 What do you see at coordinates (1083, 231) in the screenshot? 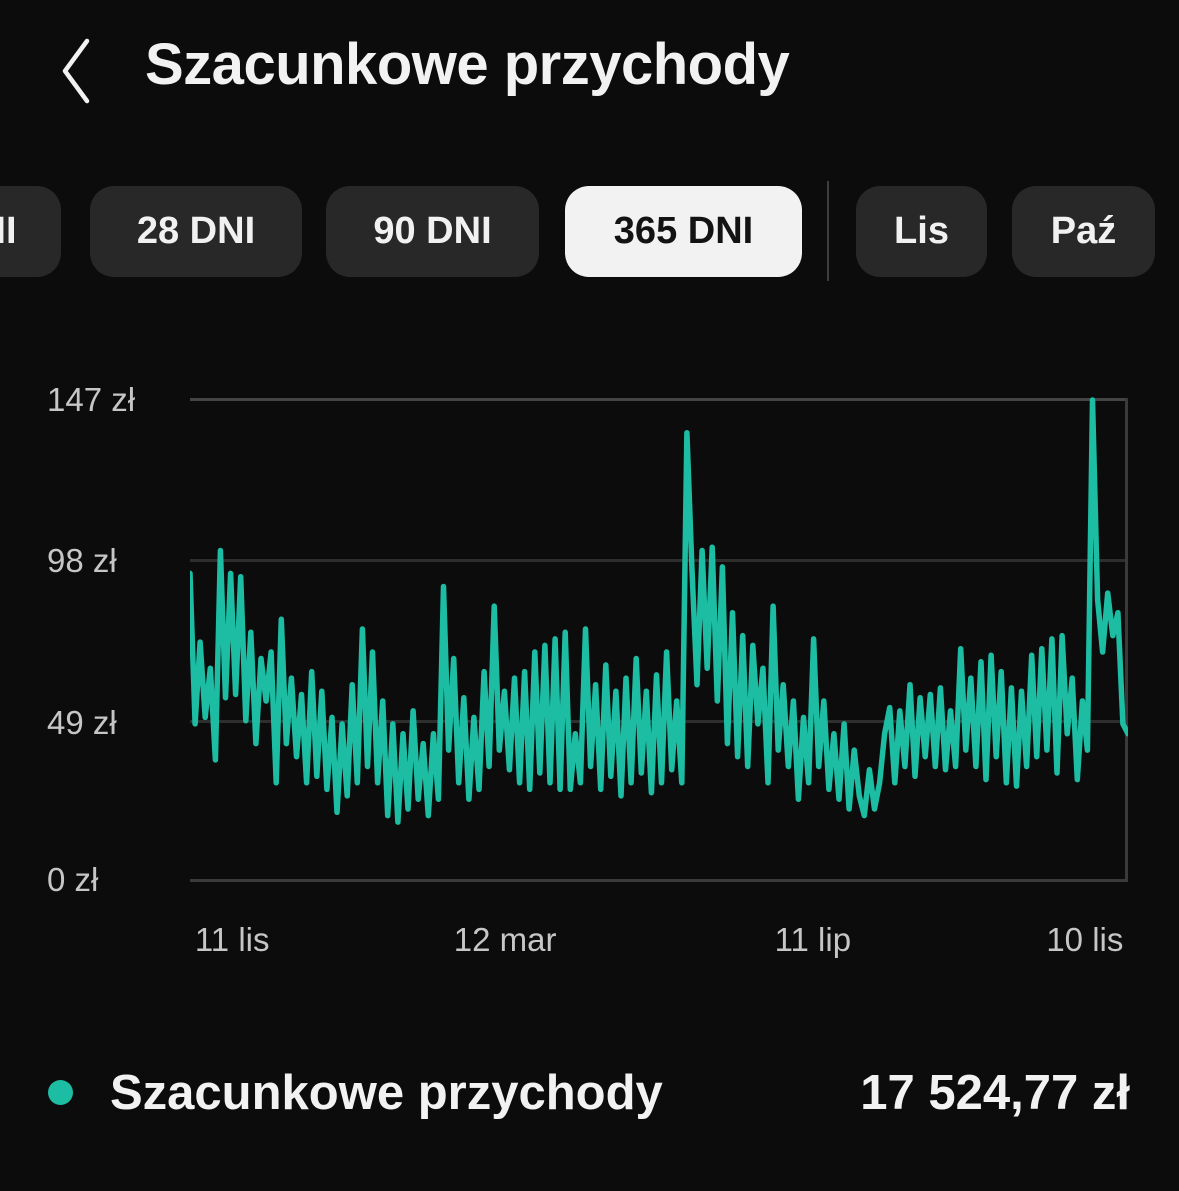
I see `tab-paz: Paź` at bounding box center [1083, 231].